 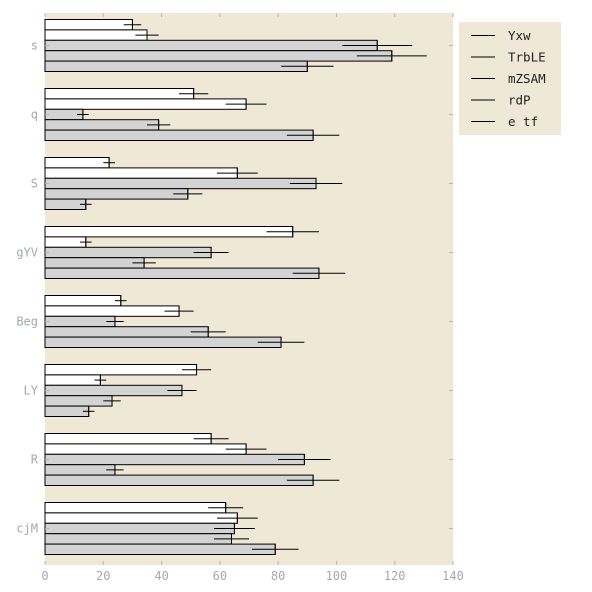 I want to click on bar-s-TrbLE, so click(x=96, y=35).